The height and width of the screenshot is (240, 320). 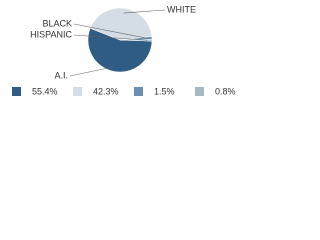 What do you see at coordinates (45, 91) in the screenshot?
I see `legend-label: 55.4%` at bounding box center [45, 91].